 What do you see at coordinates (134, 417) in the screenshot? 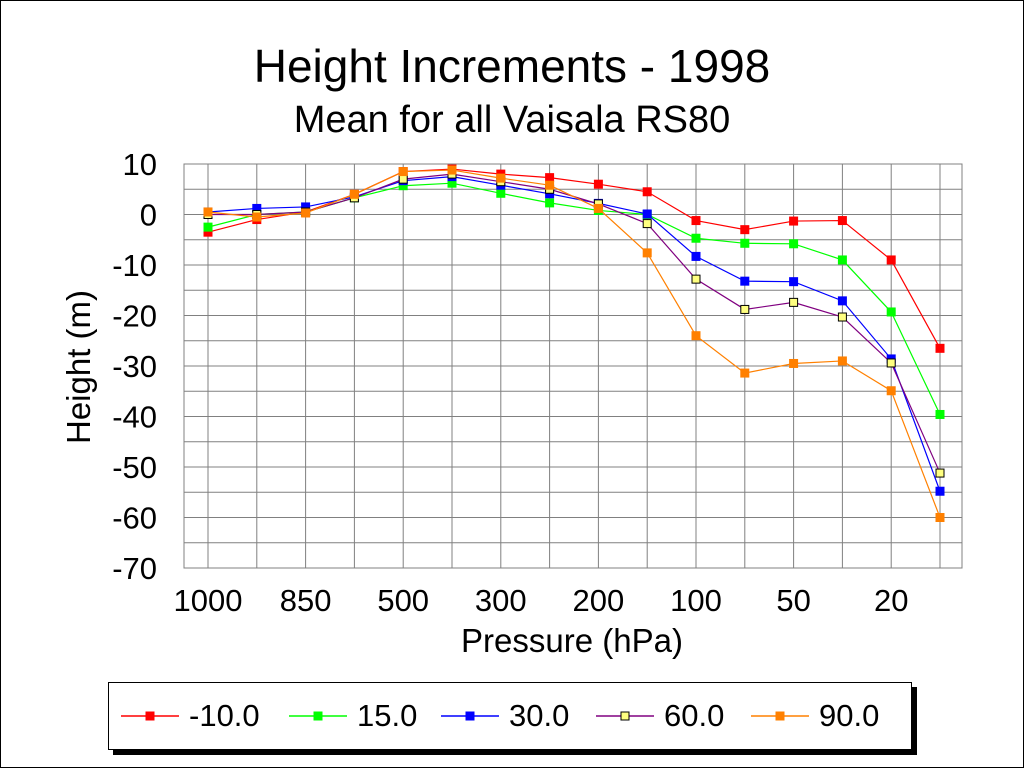
I see `y-tick-label: -40` at bounding box center [134, 417].